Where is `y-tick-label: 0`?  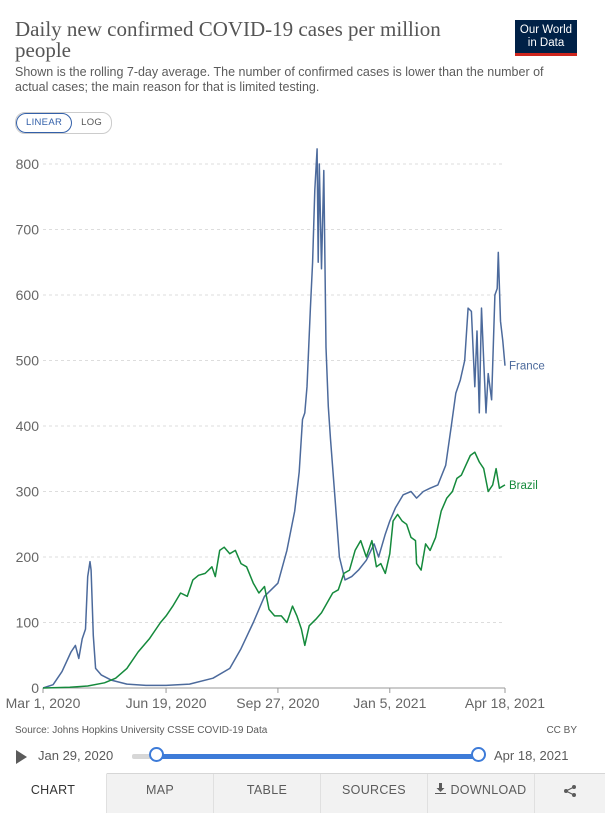
y-tick-label: 0 is located at coordinates (35, 688).